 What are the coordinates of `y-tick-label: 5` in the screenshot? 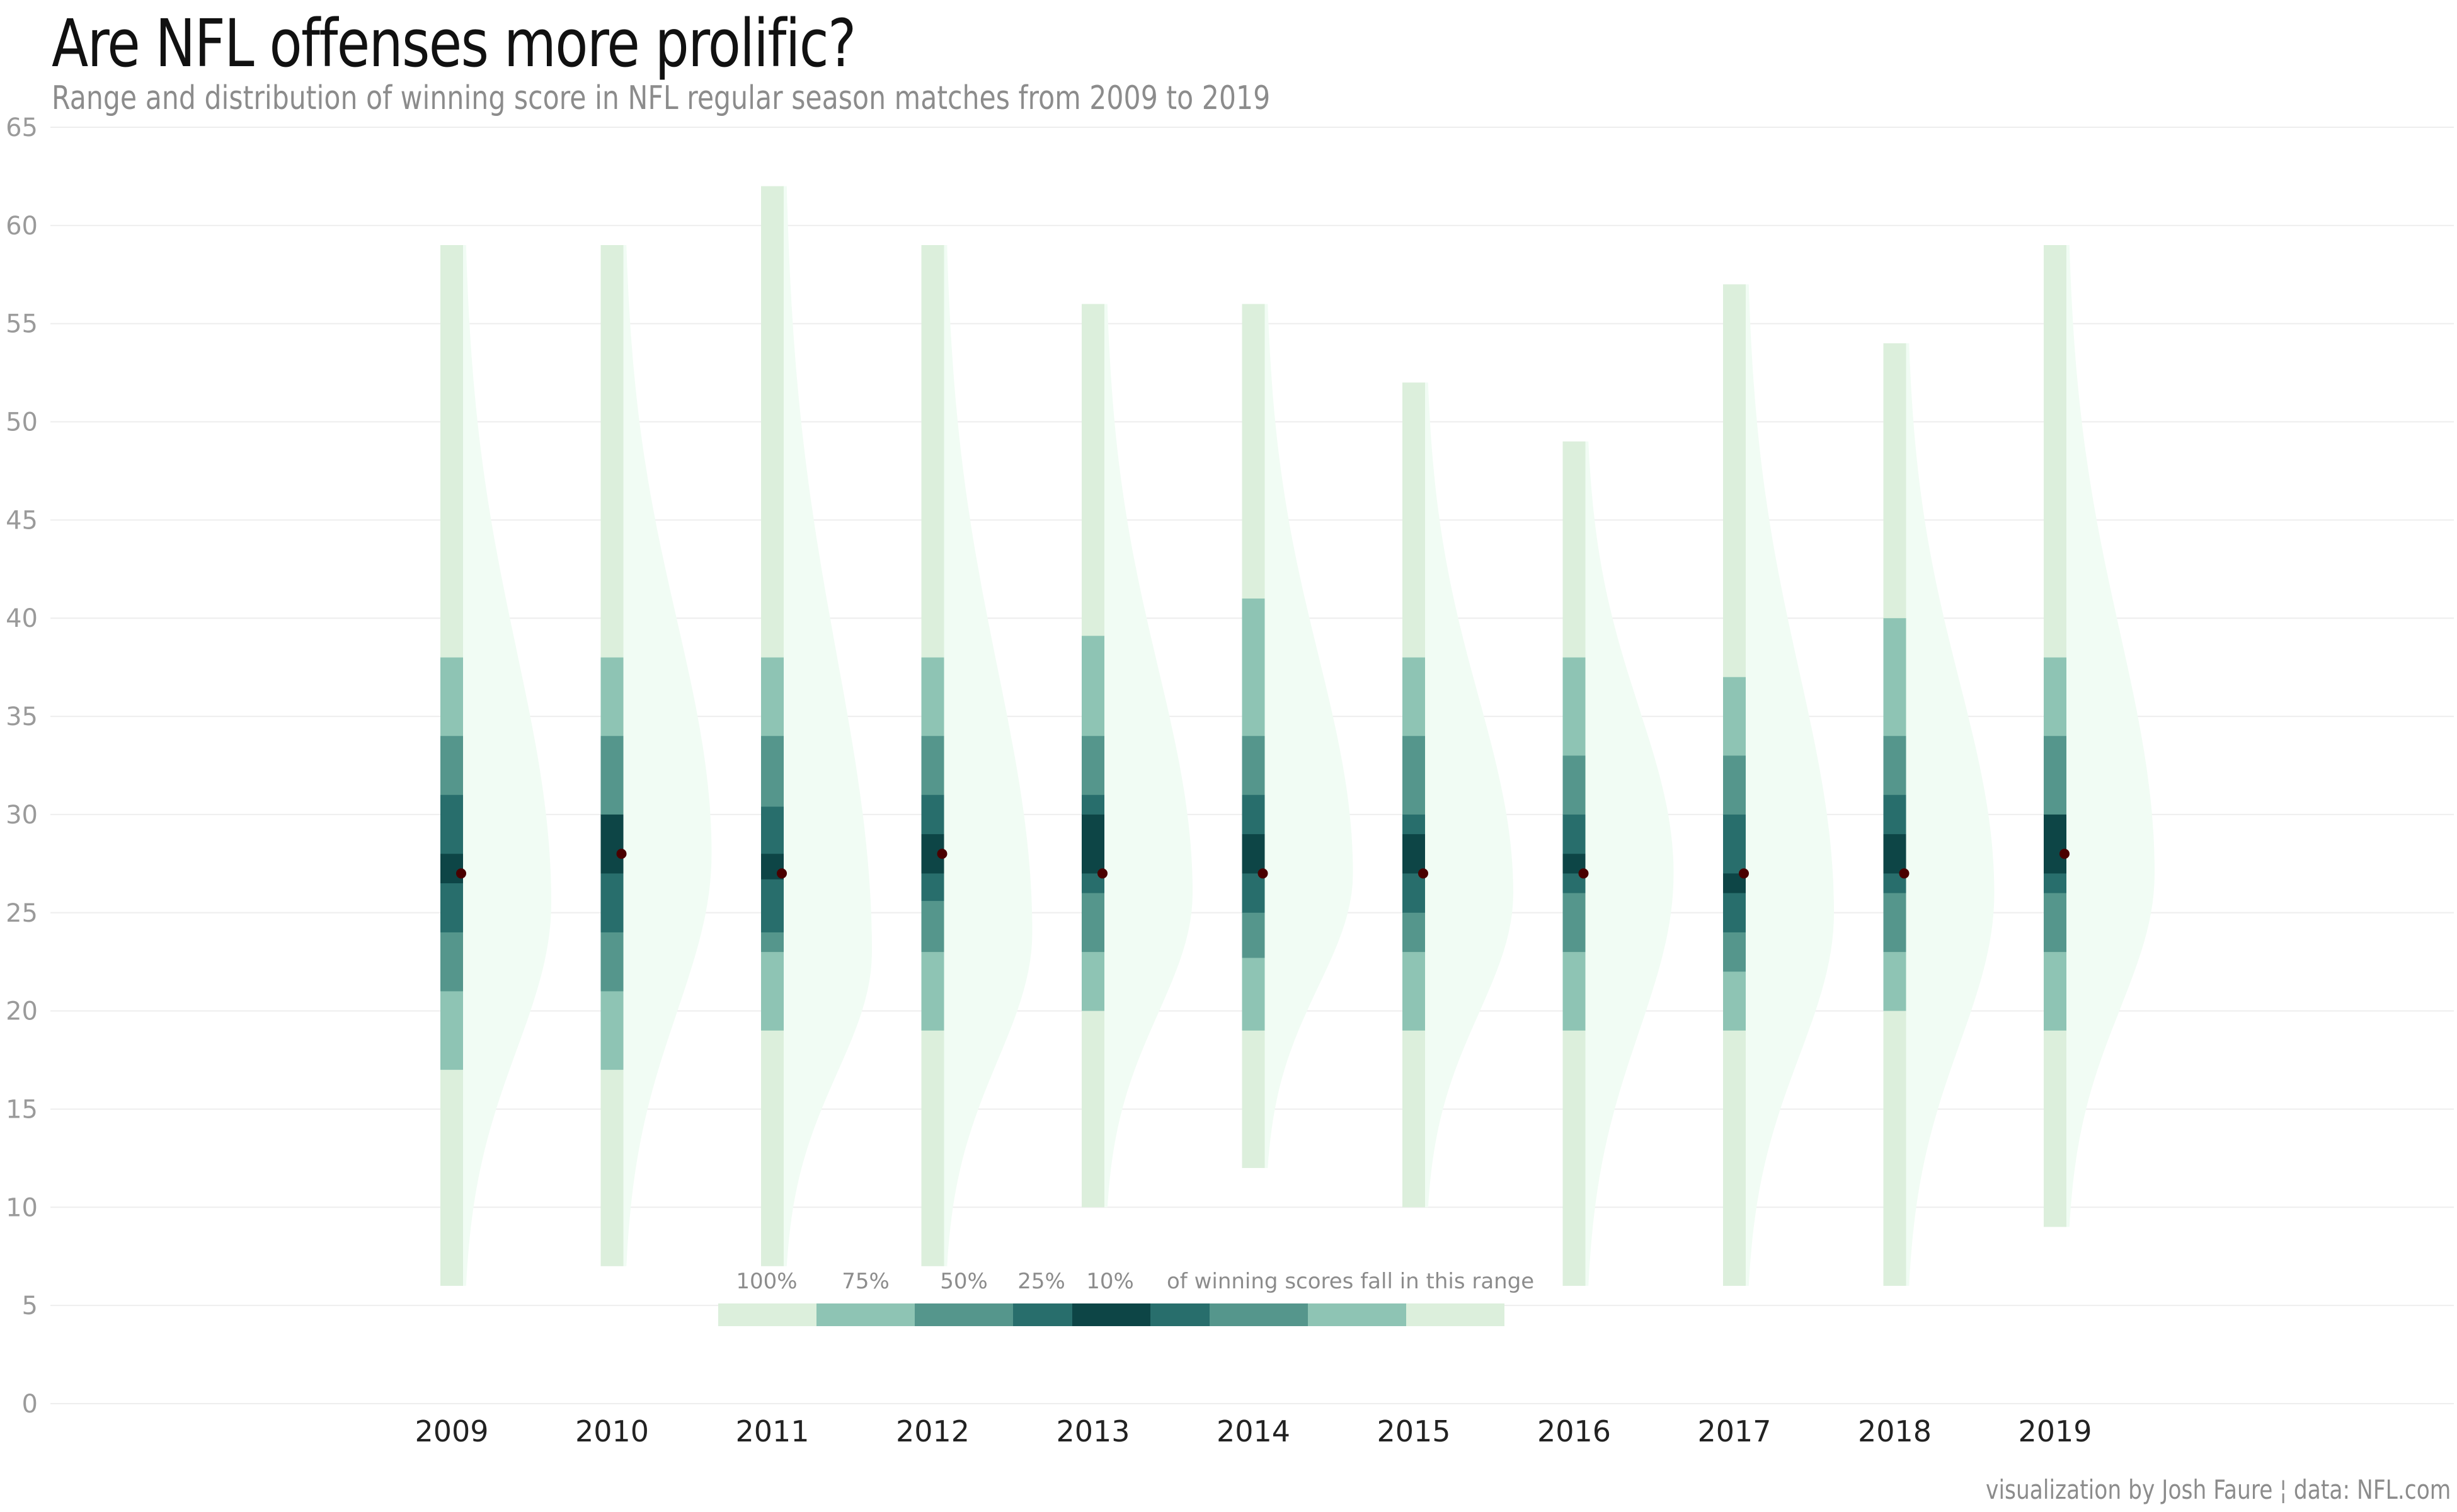 It's located at (30, 1306).